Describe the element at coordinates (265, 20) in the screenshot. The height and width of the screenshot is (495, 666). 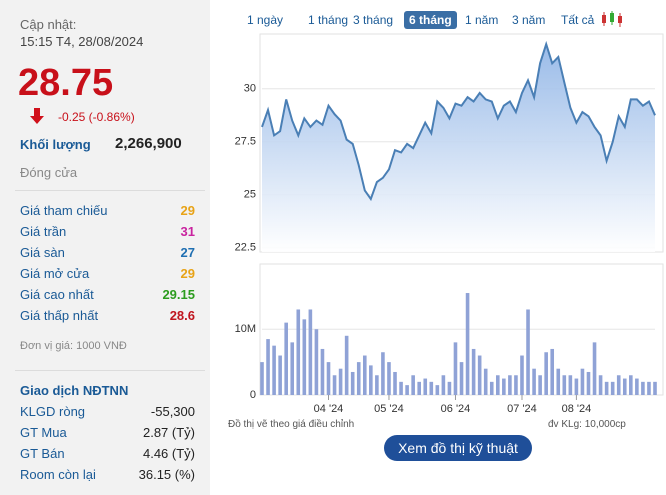
I see `range-tab: 1 ngày` at that location.